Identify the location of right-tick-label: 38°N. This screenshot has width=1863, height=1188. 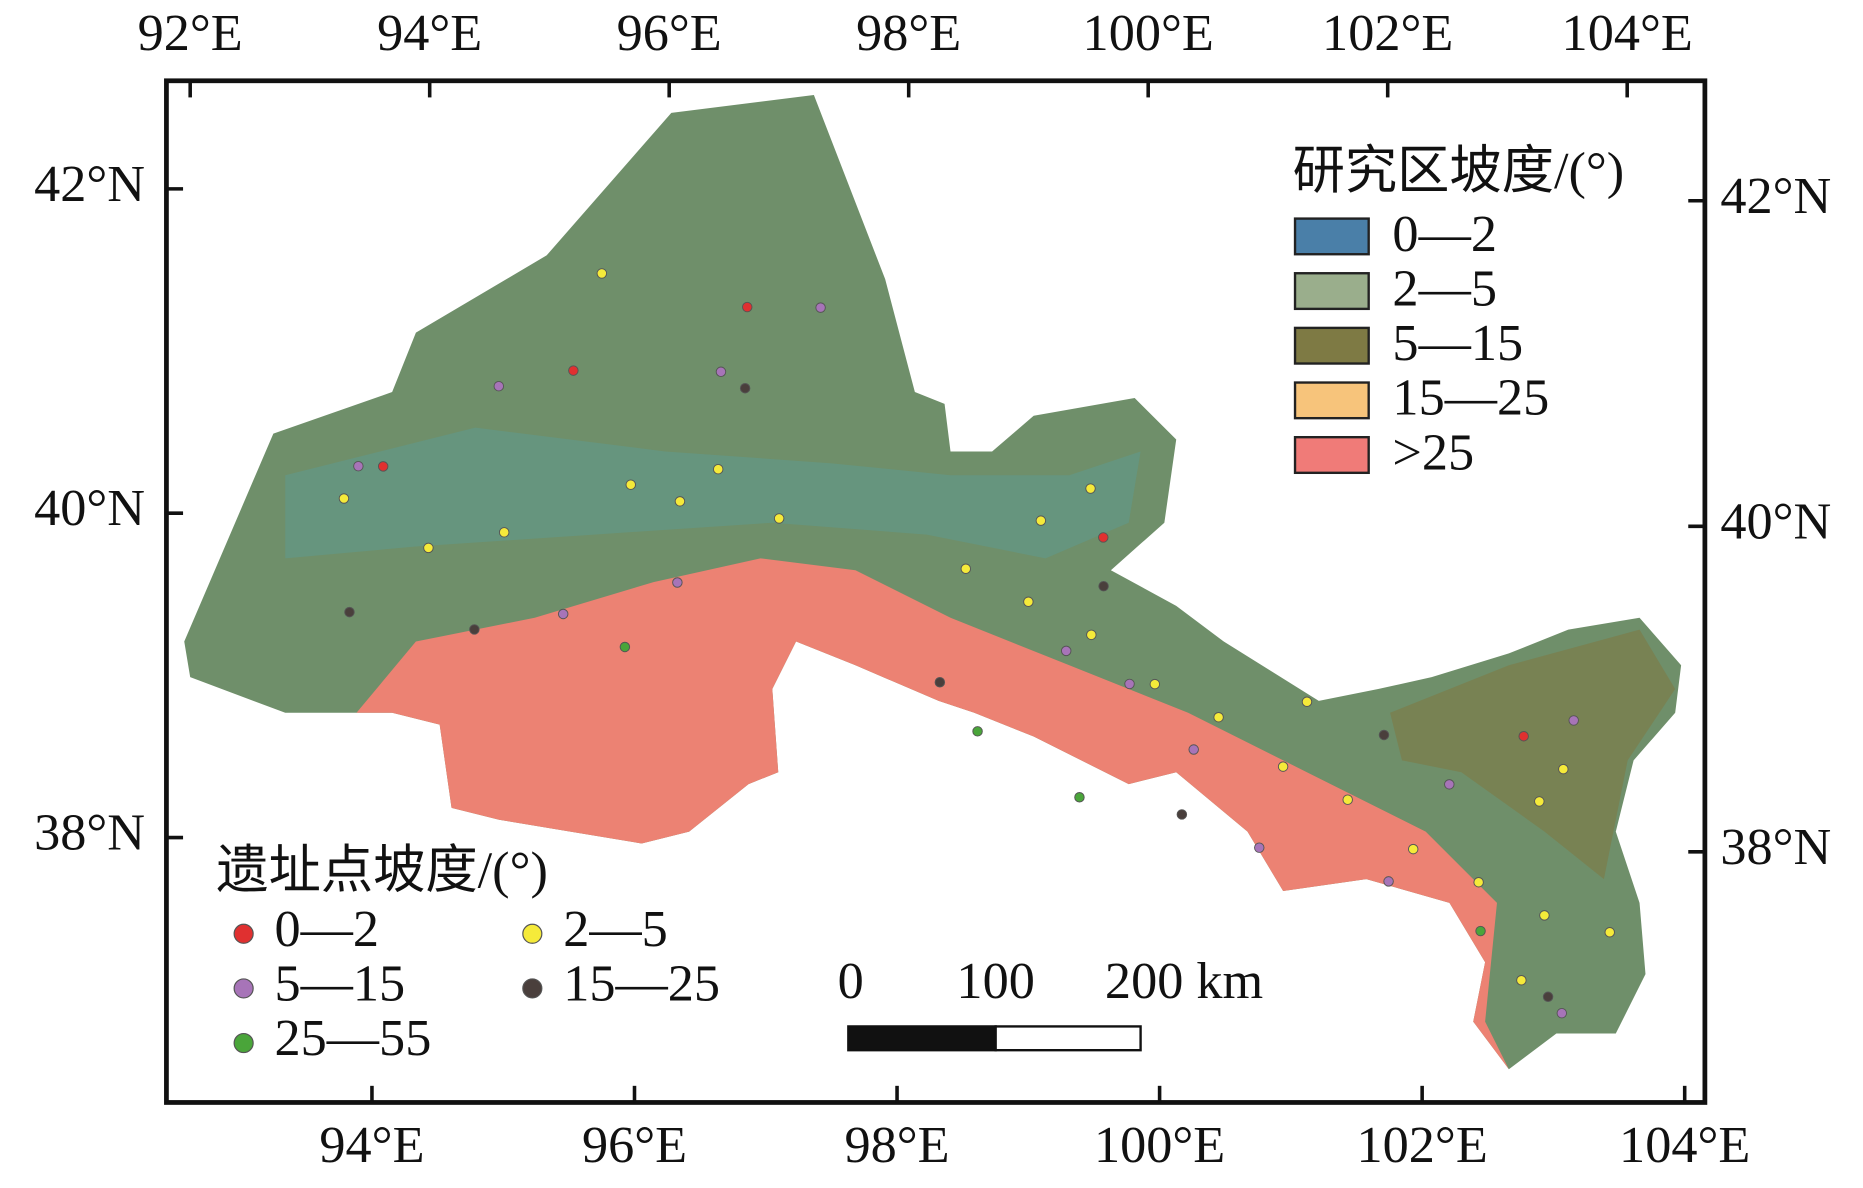
(1775, 847).